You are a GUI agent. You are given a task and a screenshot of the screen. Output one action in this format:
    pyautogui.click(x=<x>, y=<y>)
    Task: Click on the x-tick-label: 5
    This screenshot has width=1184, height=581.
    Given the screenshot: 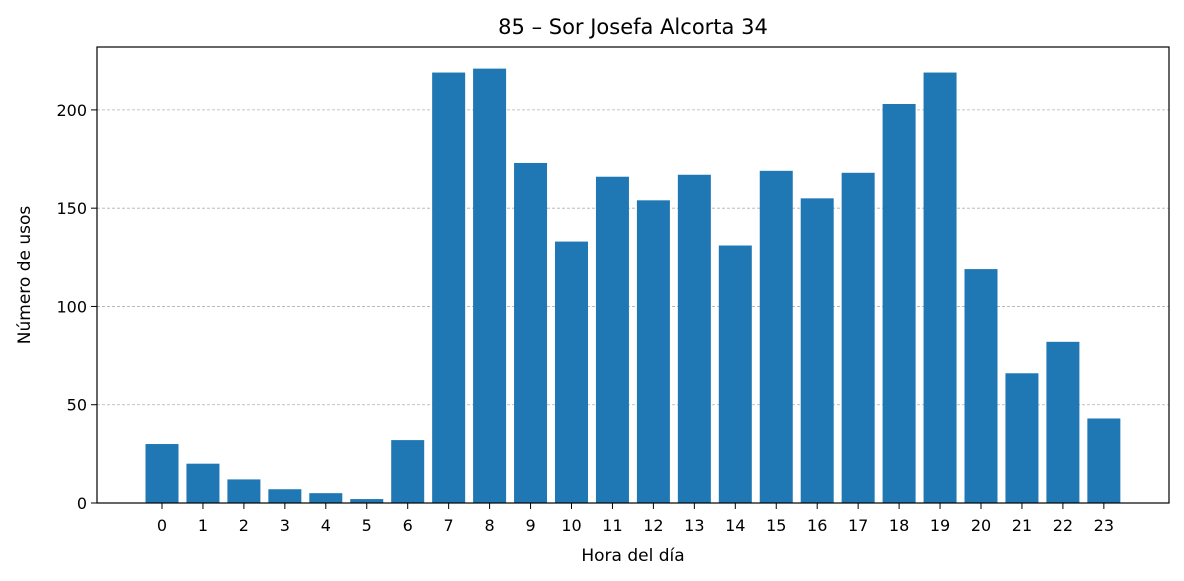 What is the action you would take?
    pyautogui.click(x=367, y=525)
    